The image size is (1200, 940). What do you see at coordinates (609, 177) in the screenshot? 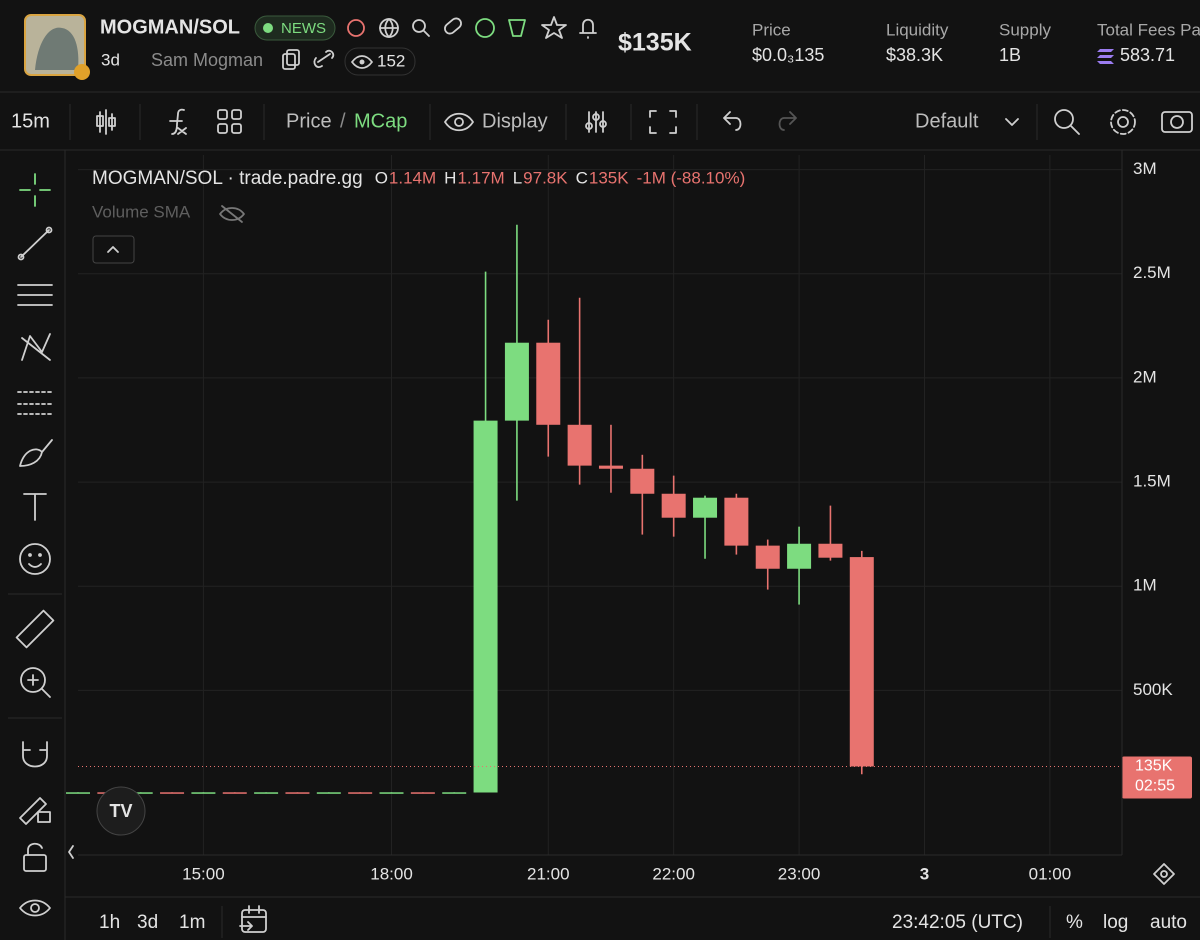
I see `ohlc-value: 135K` at bounding box center [609, 177].